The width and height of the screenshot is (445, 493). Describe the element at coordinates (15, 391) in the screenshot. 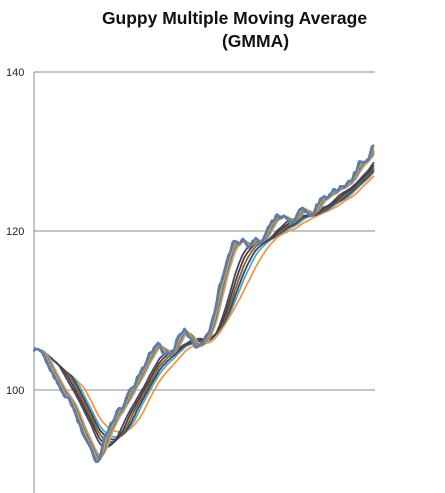

I see `y-tick-label-100: 100` at that location.